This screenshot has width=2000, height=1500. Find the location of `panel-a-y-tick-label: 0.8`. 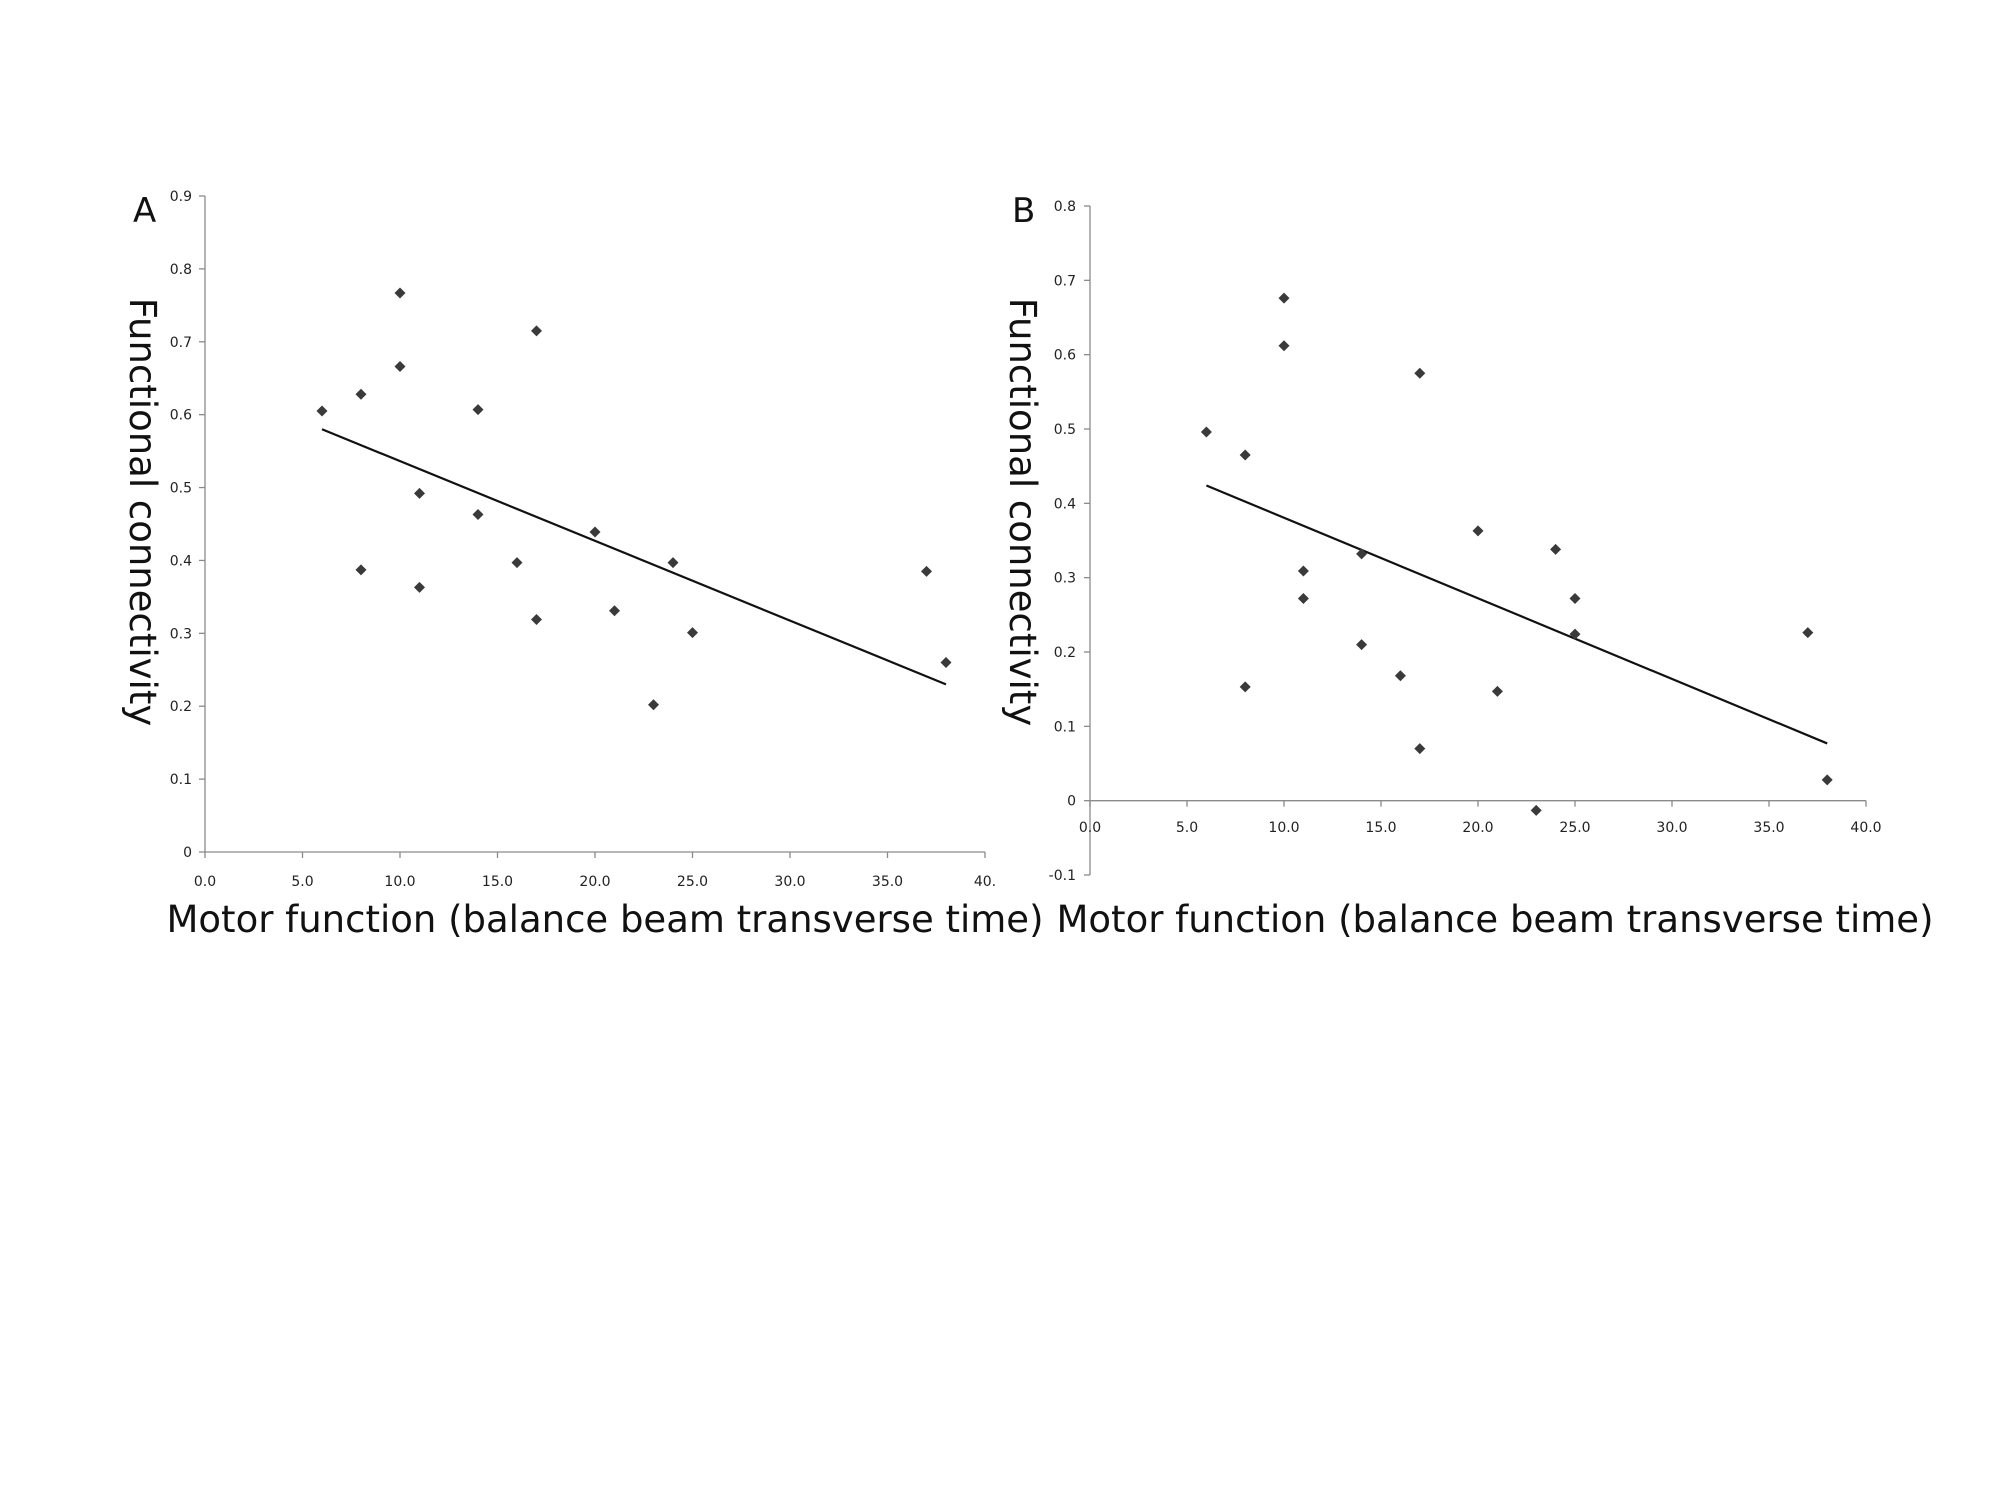

panel-a-y-tick-label: 0.8 is located at coordinates (181, 270).